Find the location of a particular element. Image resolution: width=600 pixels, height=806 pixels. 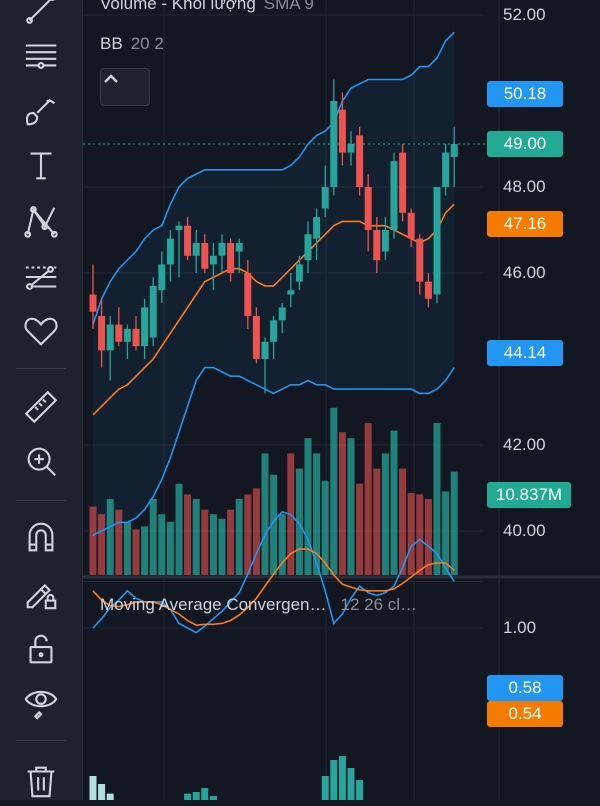

bb-legend: BB 20 2 is located at coordinates (132, 44).